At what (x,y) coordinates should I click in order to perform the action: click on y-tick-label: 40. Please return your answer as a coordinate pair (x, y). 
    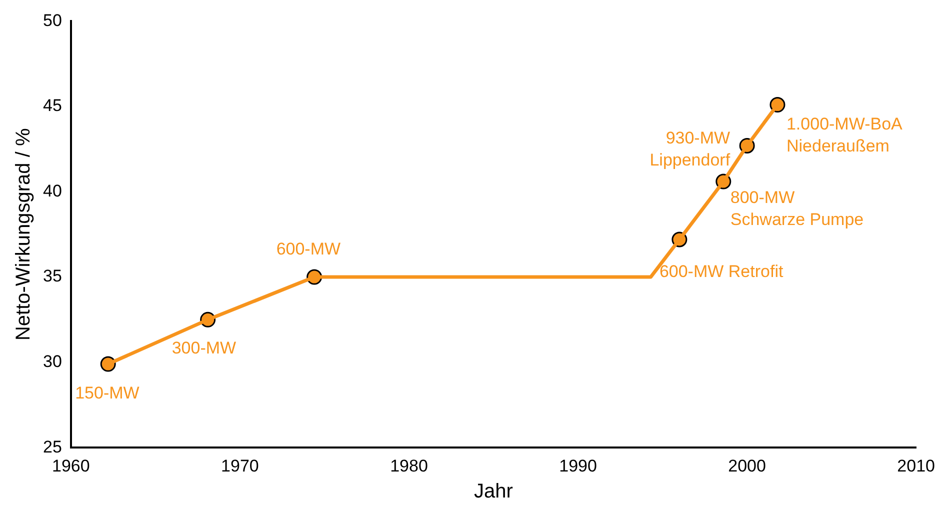
    Looking at the image, I should click on (52, 190).